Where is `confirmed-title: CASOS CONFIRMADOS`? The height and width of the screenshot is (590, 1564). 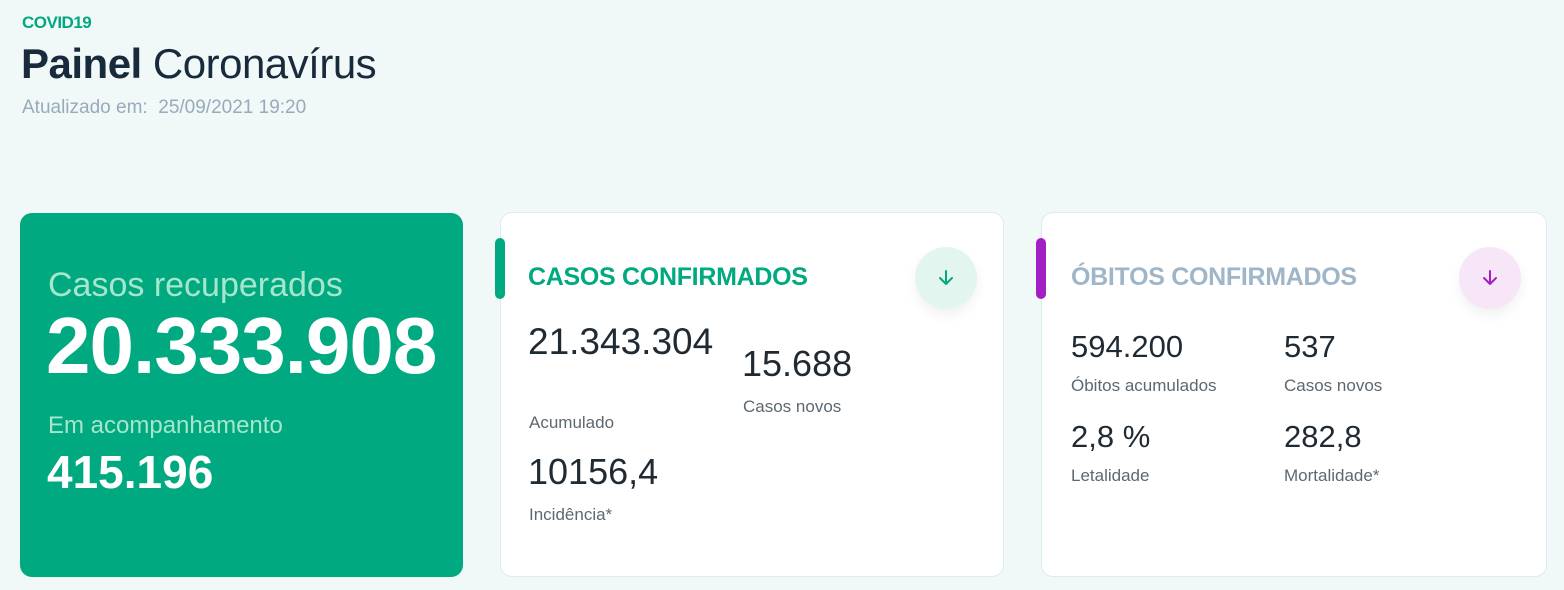
confirmed-title: CASOS CONFIRMADOS is located at coordinates (668, 277).